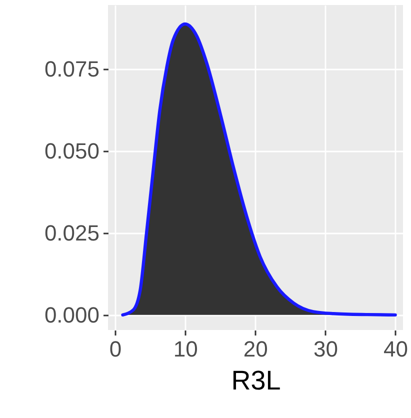 Image resolution: width=411 pixels, height=418 pixels. What do you see at coordinates (396, 349) in the screenshot?
I see `x-tick-label: 40` at bounding box center [396, 349].